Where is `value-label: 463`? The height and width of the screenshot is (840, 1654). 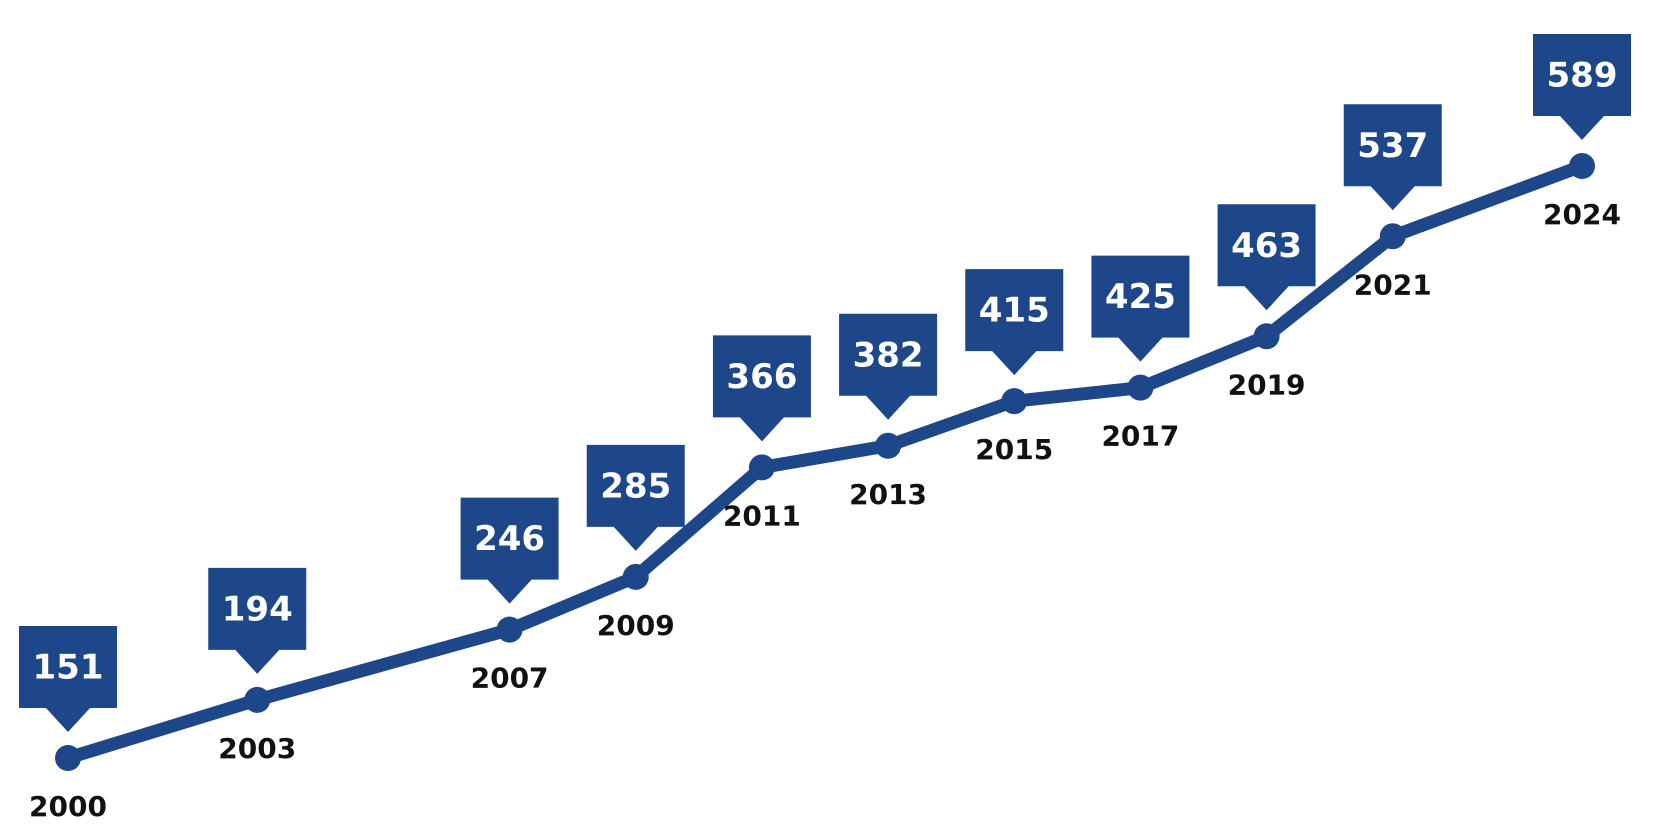
value-label: 463 is located at coordinates (1266, 246).